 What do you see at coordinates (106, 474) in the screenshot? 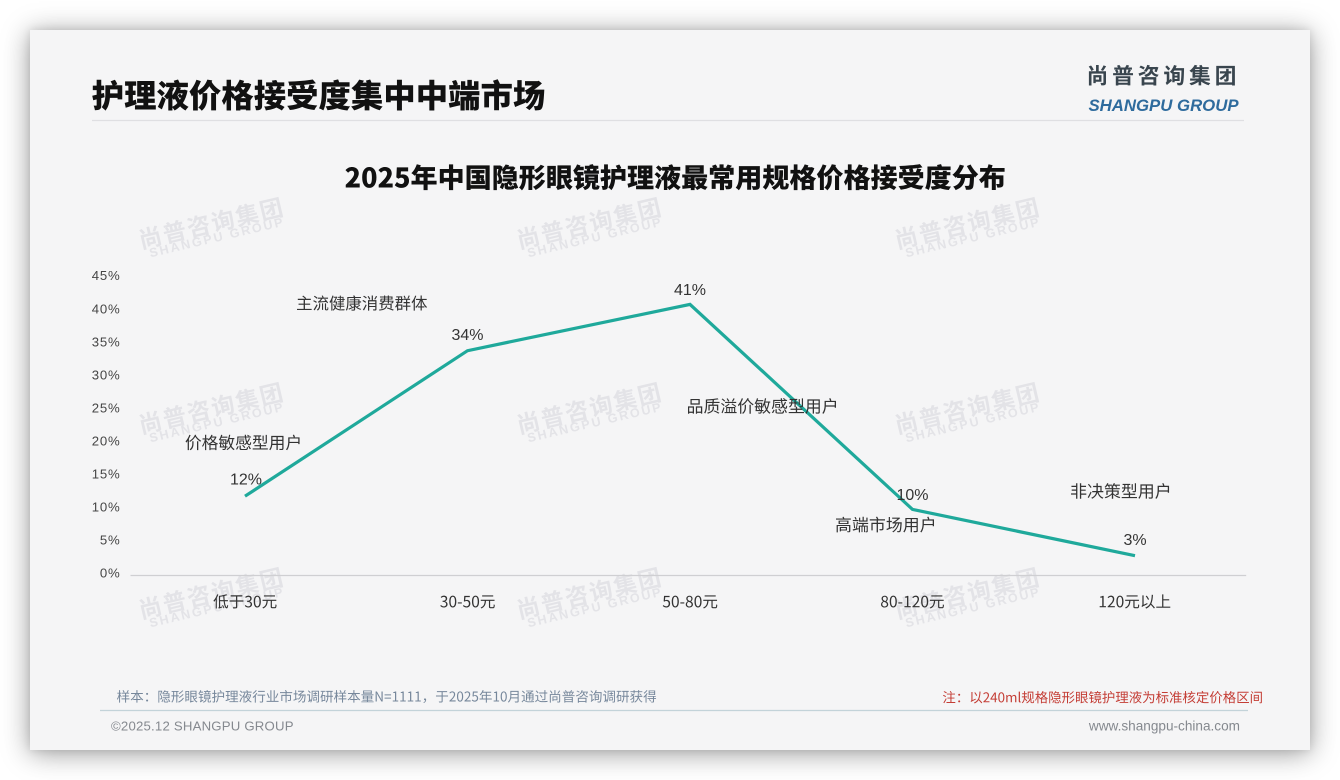
I see `svg-text: 15%` at bounding box center [106, 474].